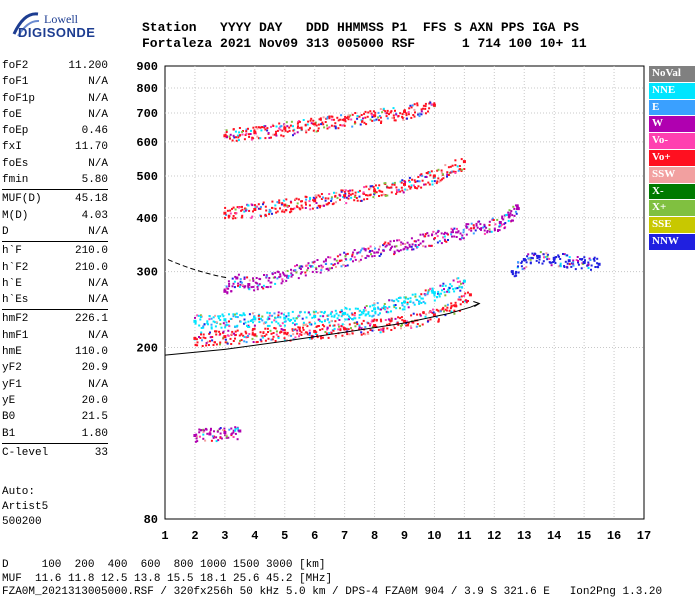  I want to click on param-label: fmin, so click(15, 180).